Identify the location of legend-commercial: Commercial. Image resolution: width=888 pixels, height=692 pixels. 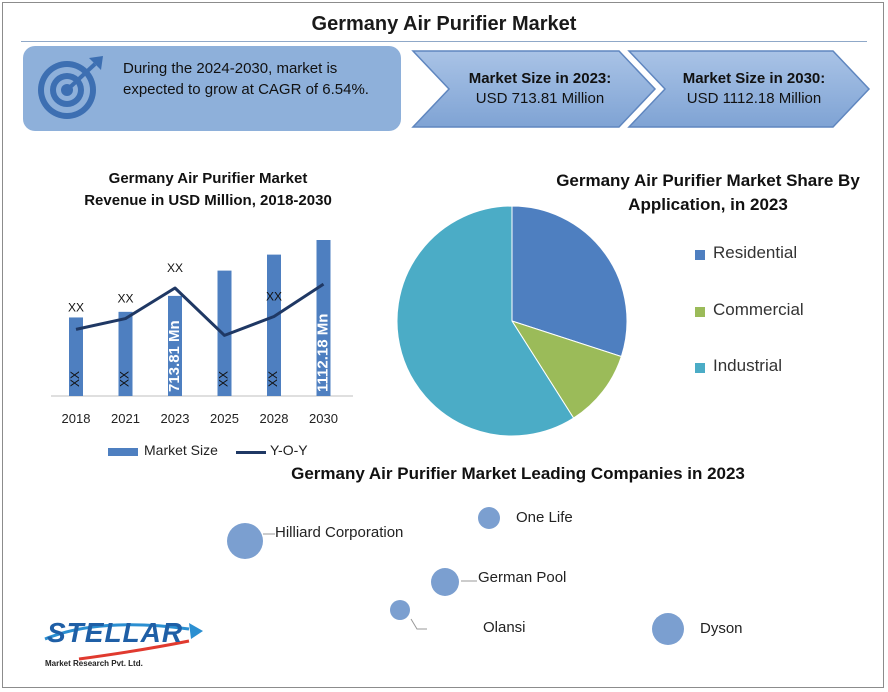
(758, 309).